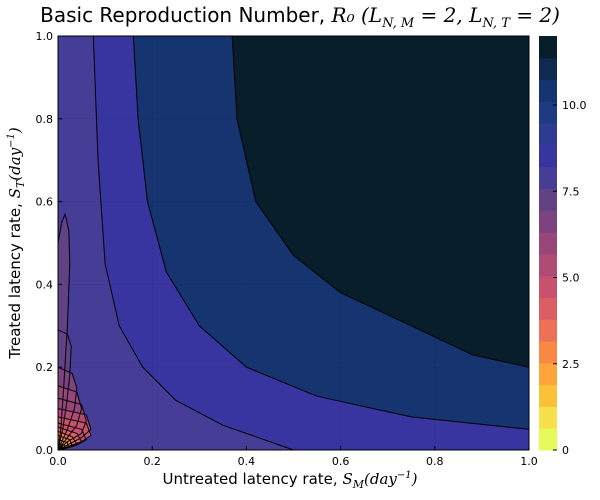 This screenshot has height=500, width=600. Describe the element at coordinates (571, 278) in the screenshot. I see `colorbar-tick-label: 5.0` at that location.